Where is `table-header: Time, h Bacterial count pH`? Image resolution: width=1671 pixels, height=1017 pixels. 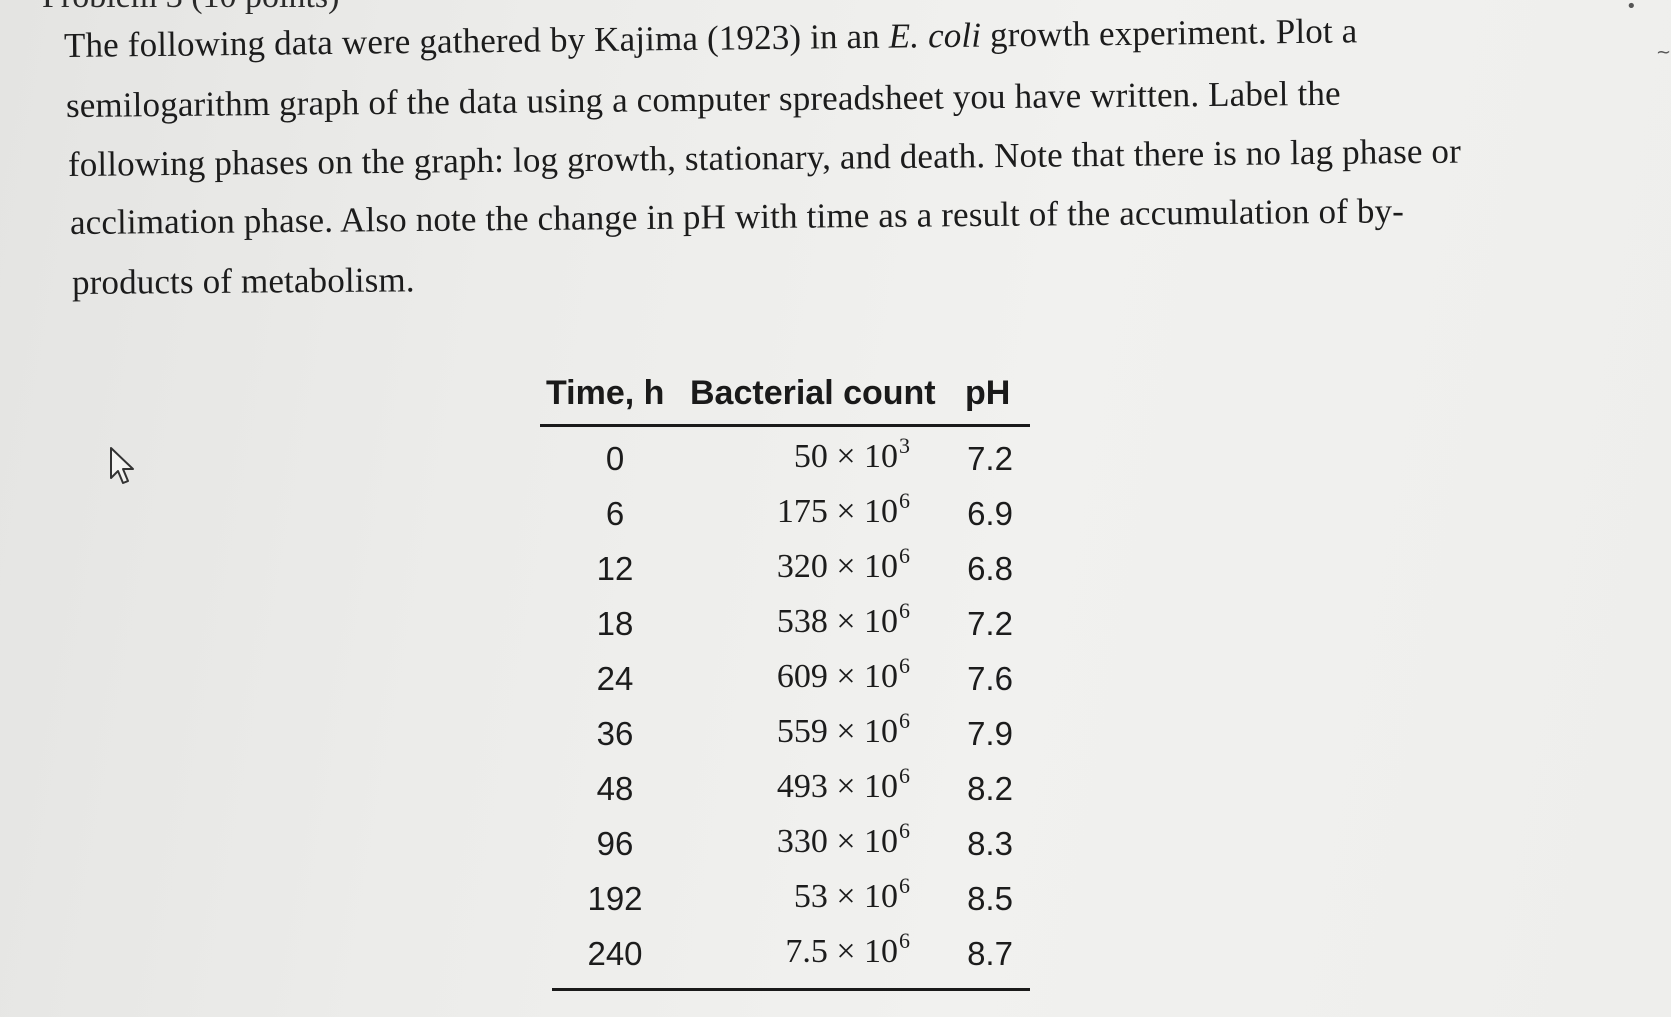
table-header: Time, h Bacterial count pH is located at coordinates (785, 392).